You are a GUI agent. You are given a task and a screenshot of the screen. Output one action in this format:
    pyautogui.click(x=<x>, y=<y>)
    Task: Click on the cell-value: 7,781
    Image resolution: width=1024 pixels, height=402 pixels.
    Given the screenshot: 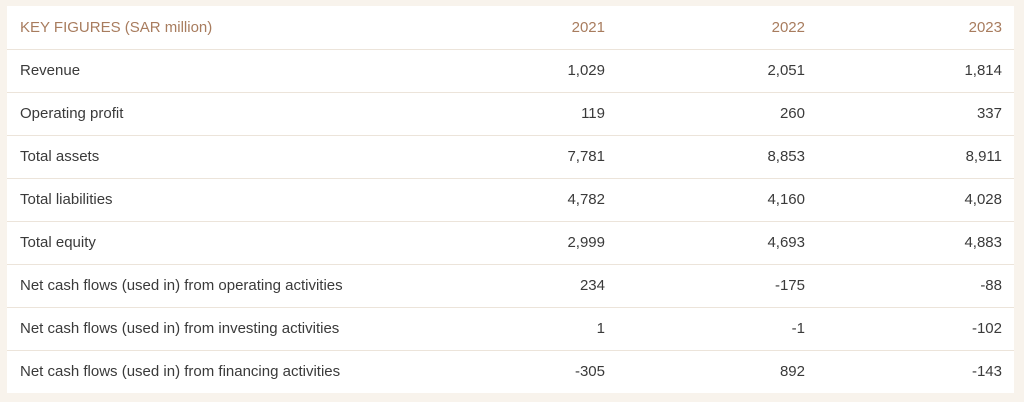 What is the action you would take?
    pyautogui.click(x=517, y=157)
    